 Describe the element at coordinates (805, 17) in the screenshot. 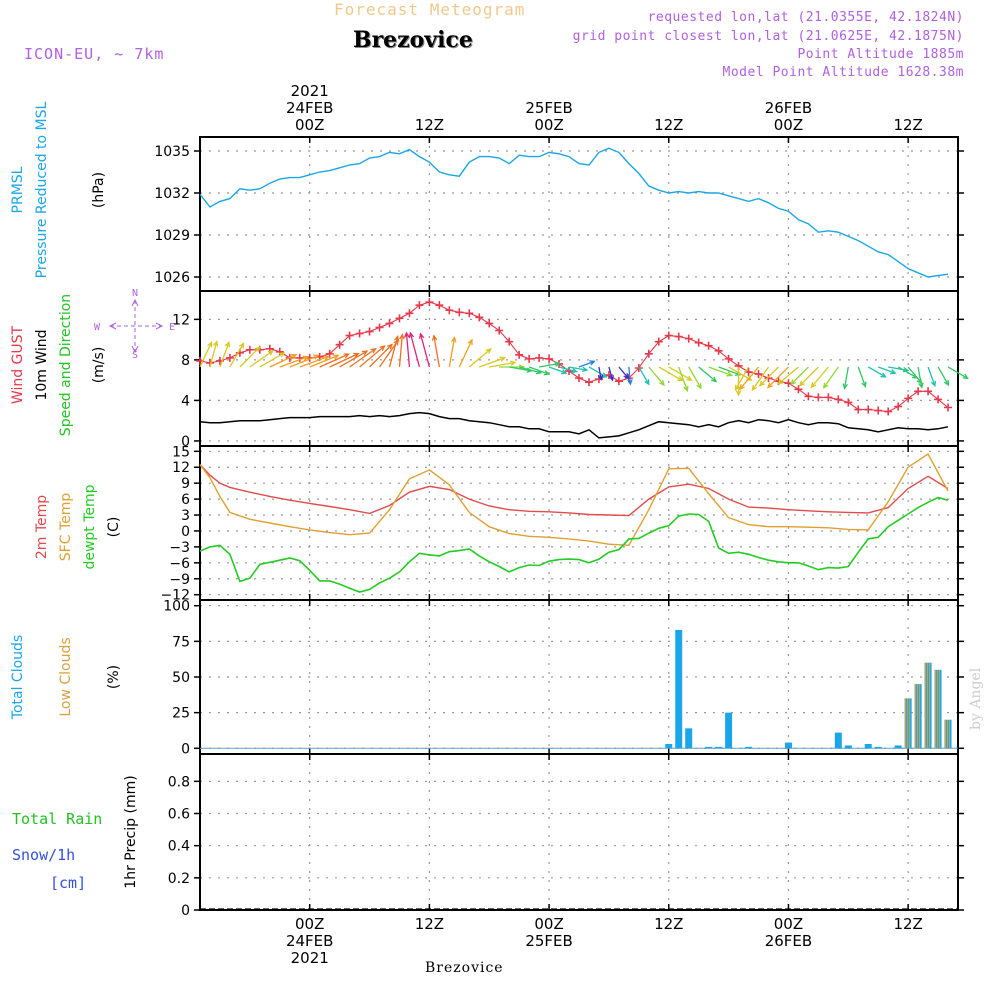

I see `requested-coords: requested lon,lat (21.0355E, 42.1824N)` at that location.